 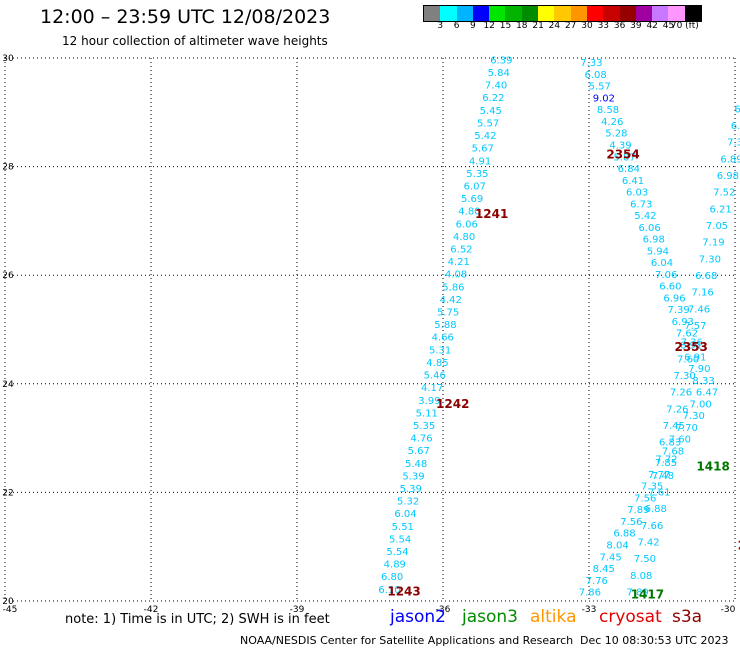 I want to click on color-scale-label: 36, so click(x=619, y=26).